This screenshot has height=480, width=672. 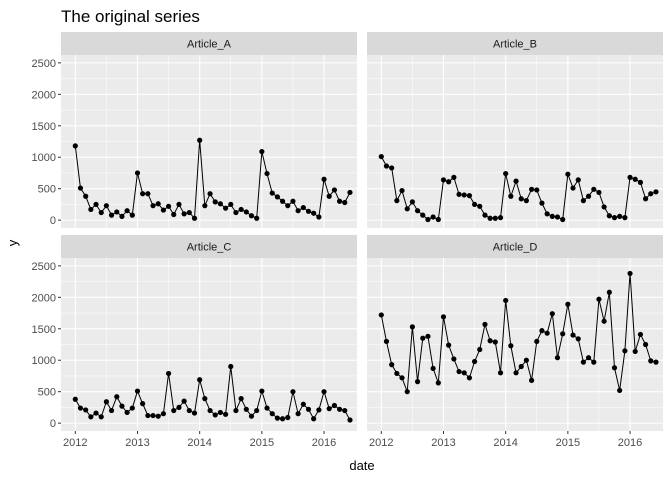 What do you see at coordinates (515, 248) in the screenshot?
I see `facet-strip-label: Article_D` at bounding box center [515, 248].